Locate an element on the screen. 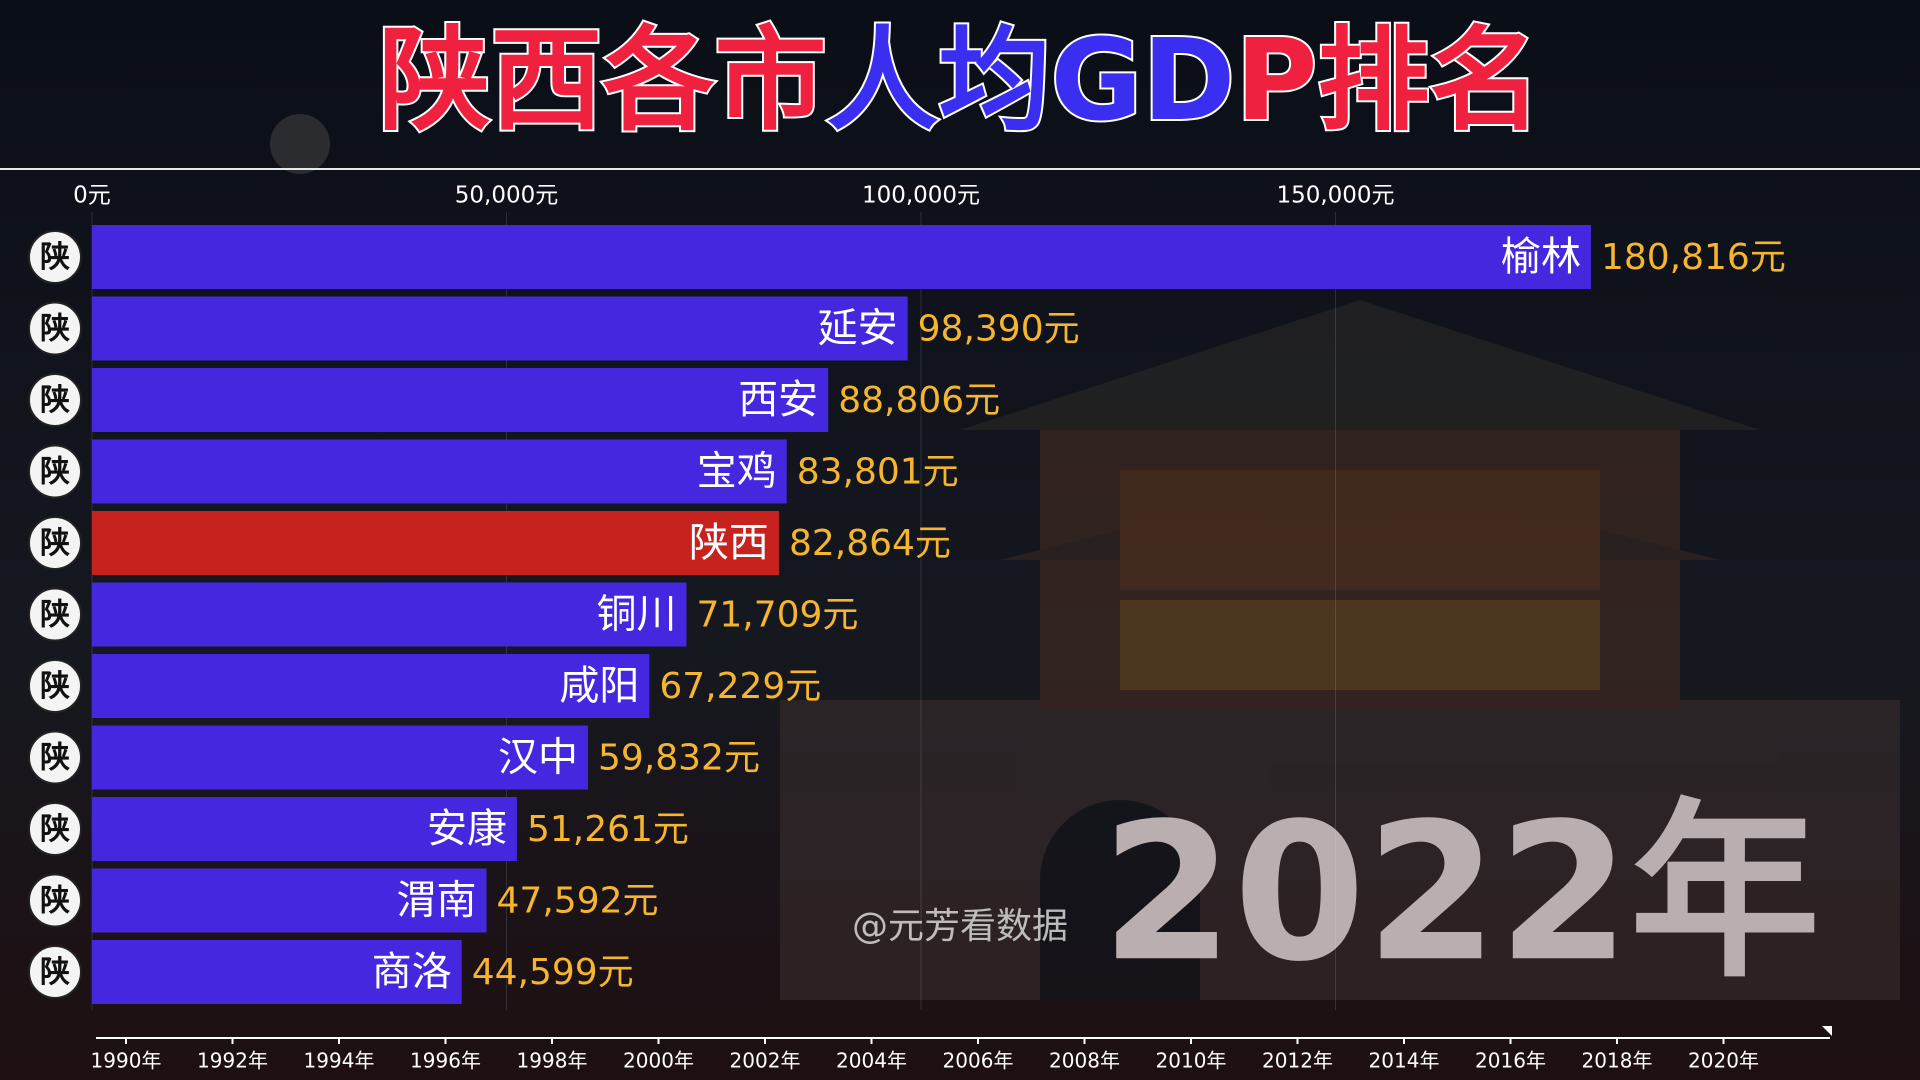 This screenshot has height=1080, width=1920. timeline-label: 2008年 is located at coordinates (1084, 1061).